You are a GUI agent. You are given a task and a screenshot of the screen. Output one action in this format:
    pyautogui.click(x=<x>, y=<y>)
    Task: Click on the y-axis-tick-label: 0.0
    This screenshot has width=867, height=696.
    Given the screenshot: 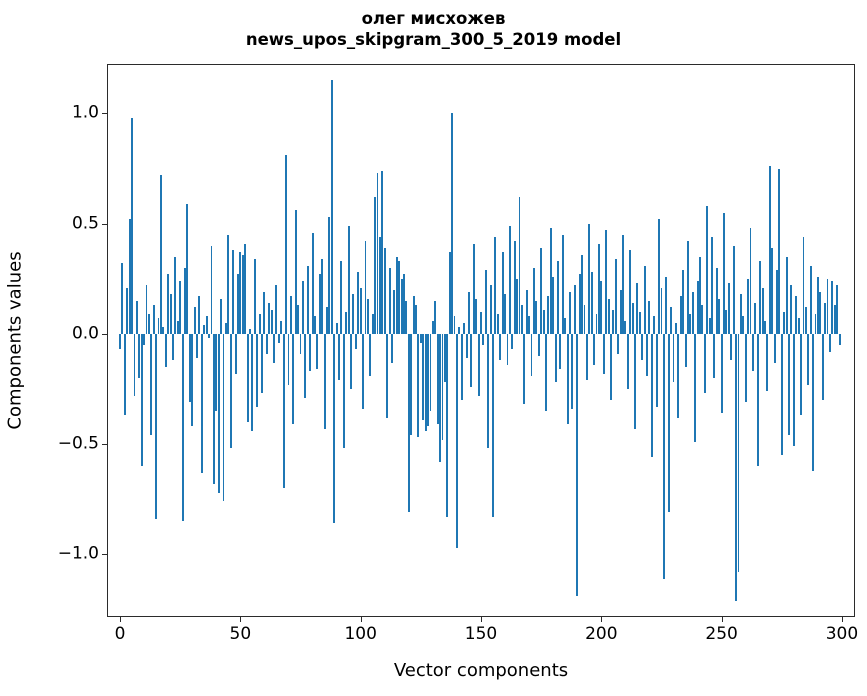 What is the action you would take?
    pyautogui.click(x=85, y=333)
    